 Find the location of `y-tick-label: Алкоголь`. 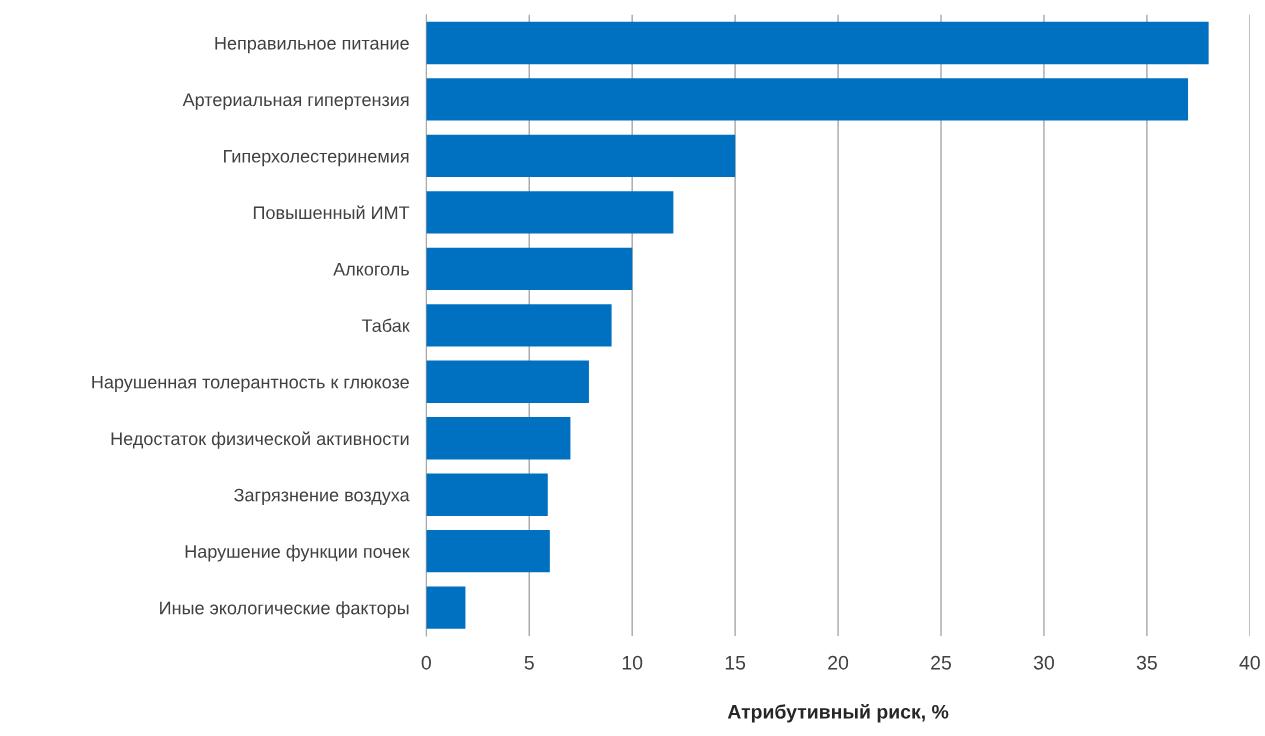

y-tick-label: Алкоголь is located at coordinates (371, 269).